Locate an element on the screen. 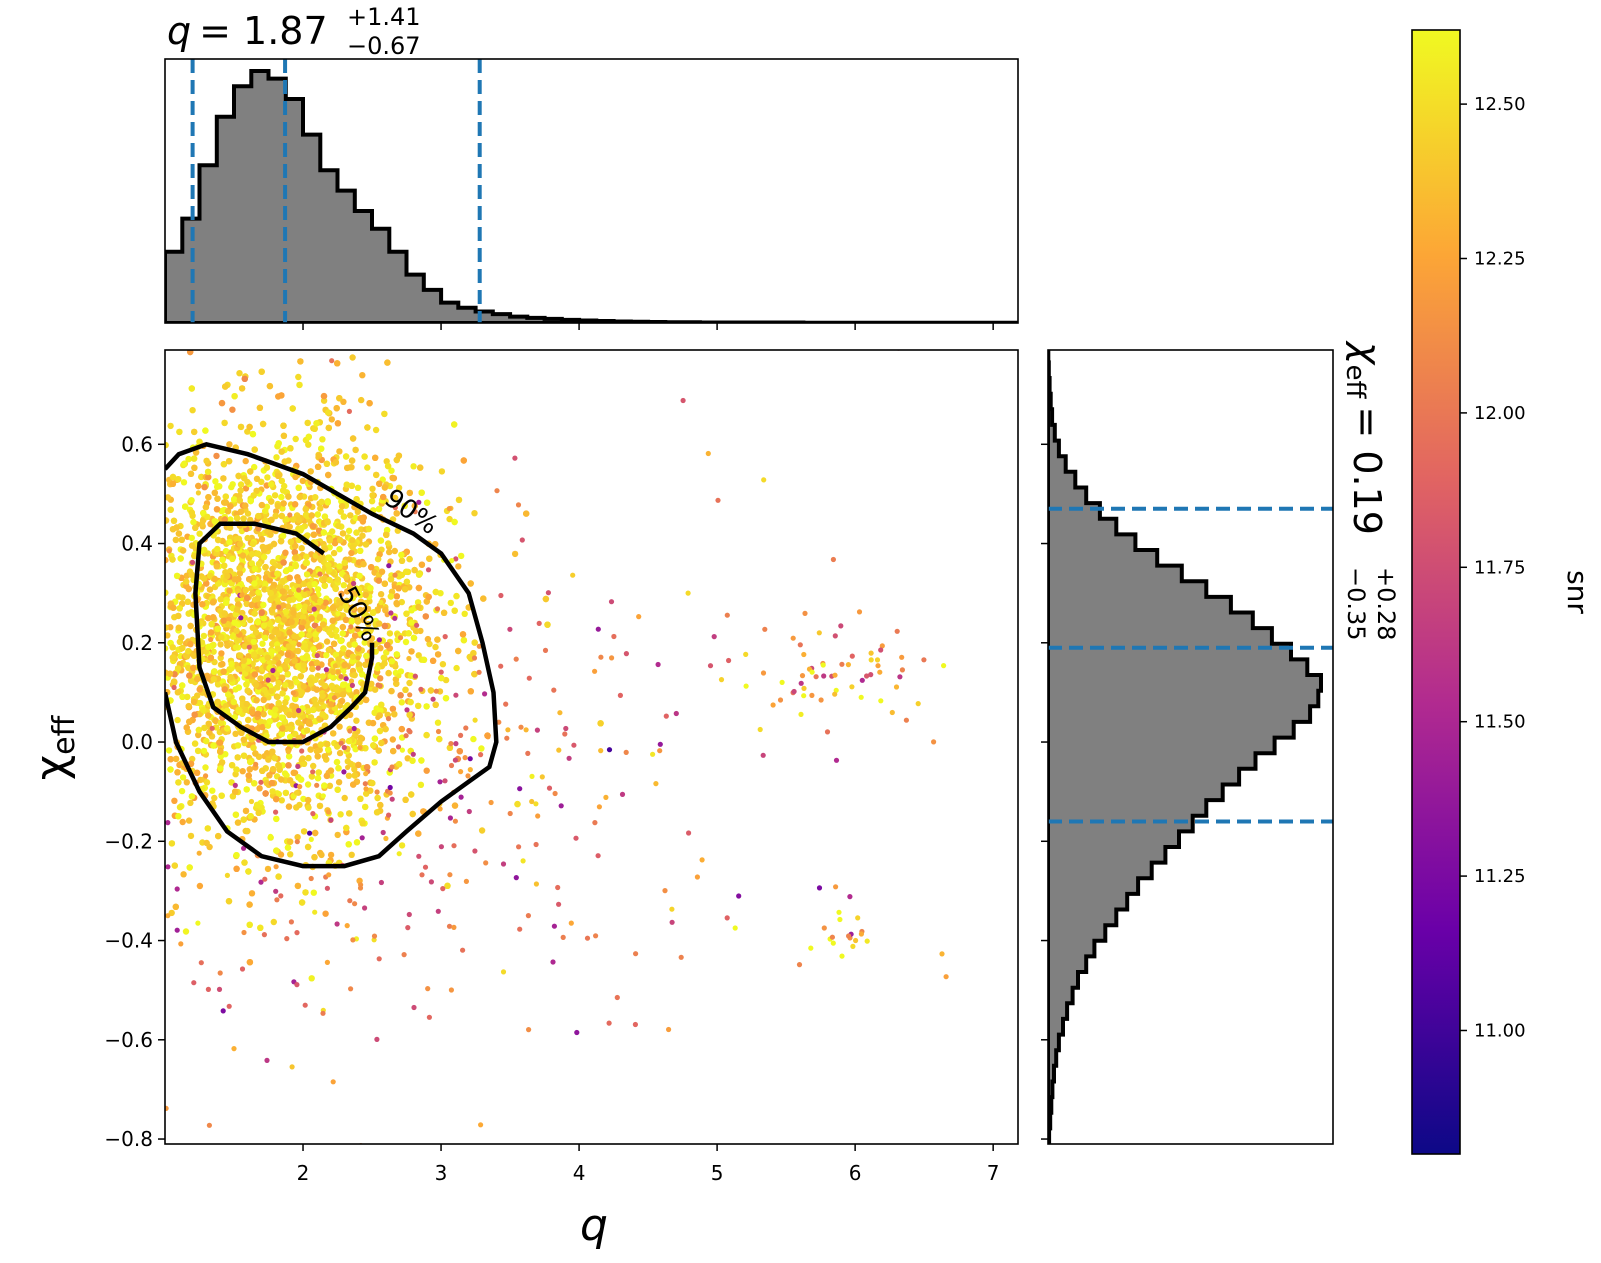 Image resolution: width=1601 pixels, height=1263 pixels. y-tick-label: −0.8 is located at coordinates (128, 1139).